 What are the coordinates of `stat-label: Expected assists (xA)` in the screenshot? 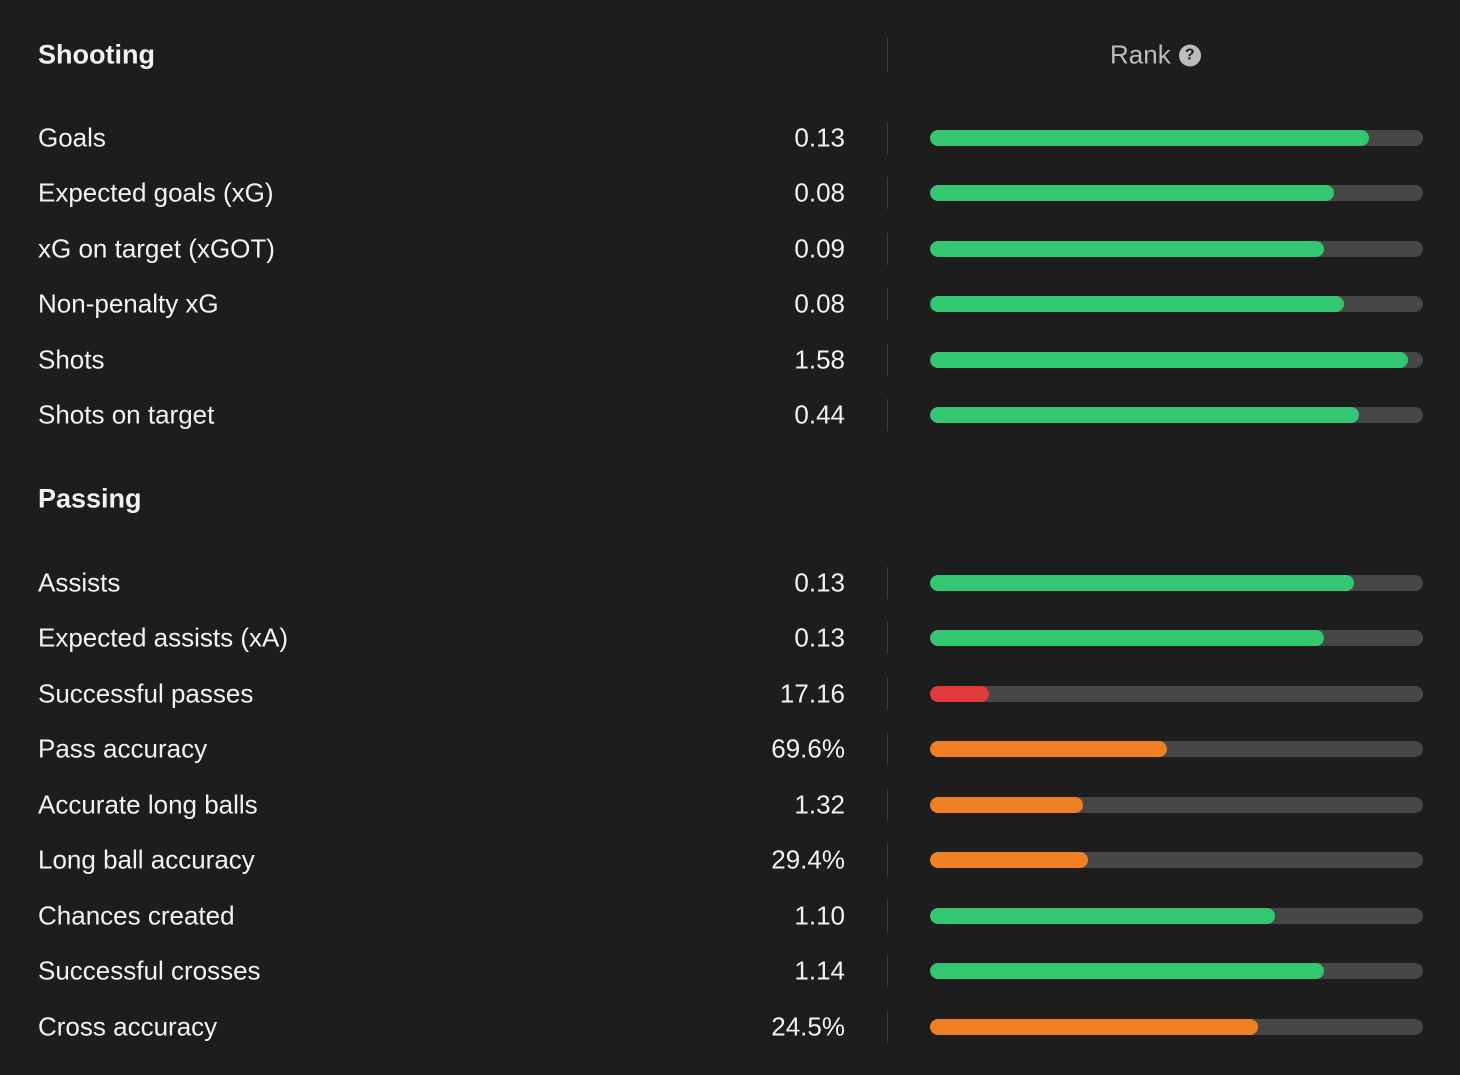 It's located at (163, 637).